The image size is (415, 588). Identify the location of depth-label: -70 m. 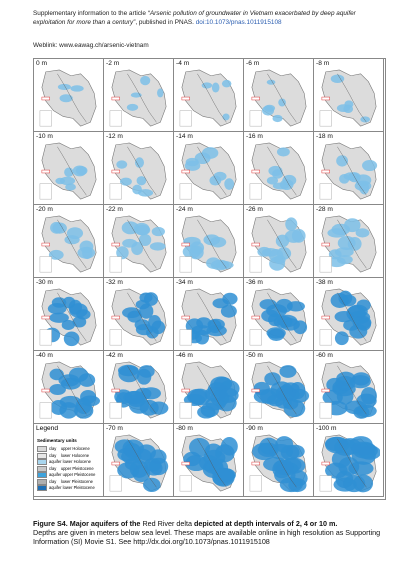
(114, 428).